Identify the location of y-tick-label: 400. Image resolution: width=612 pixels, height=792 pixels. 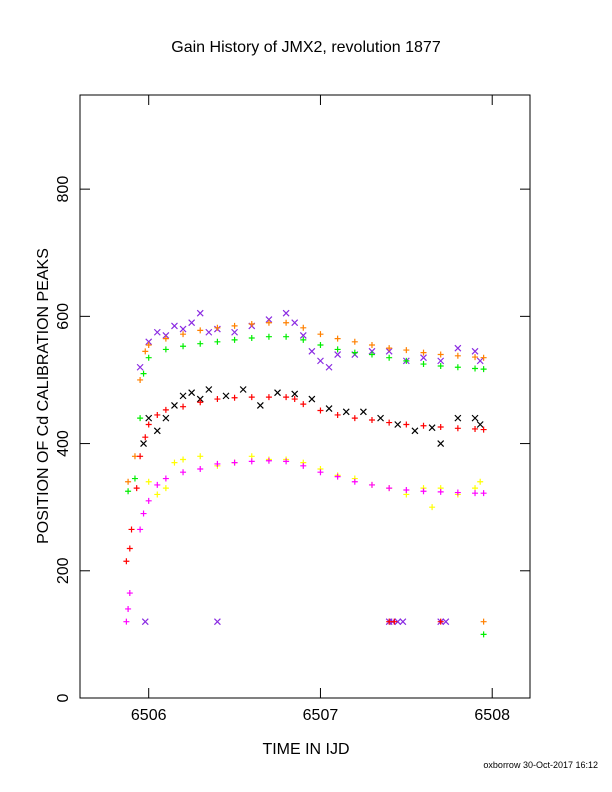
(63, 443).